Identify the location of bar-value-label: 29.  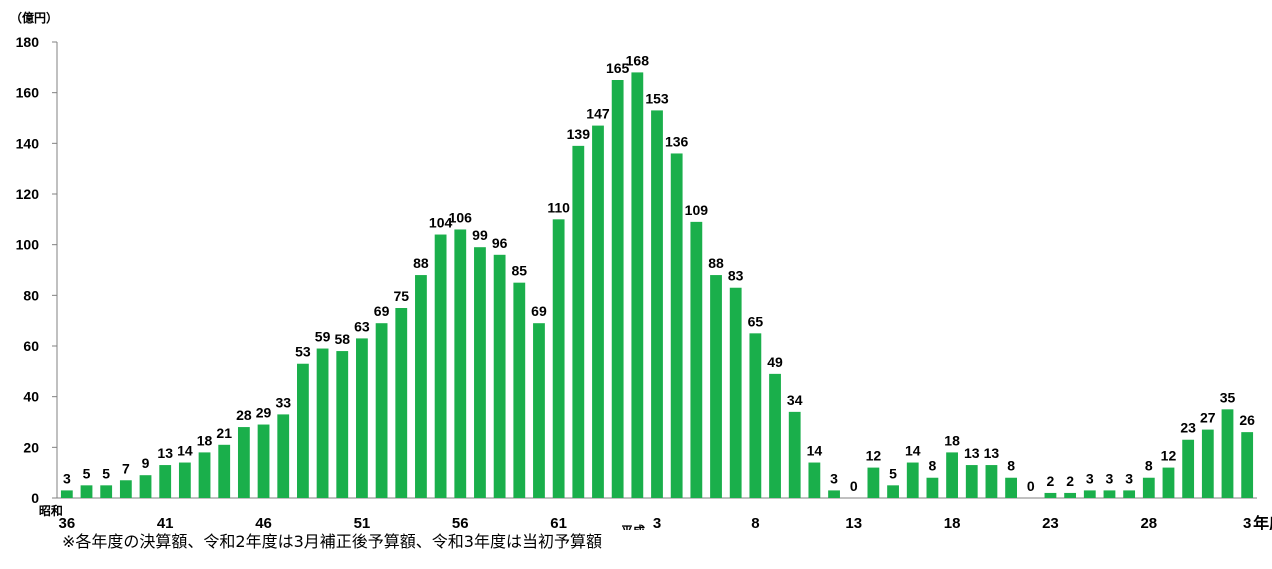
(264, 413).